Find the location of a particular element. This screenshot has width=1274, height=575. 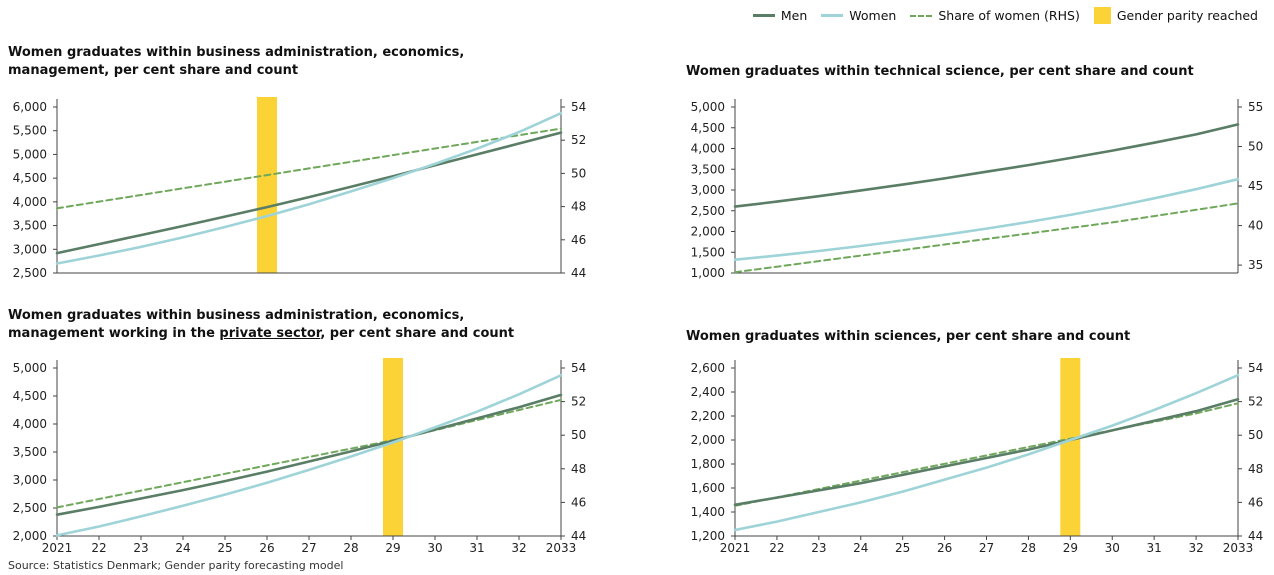

chart4-parity-bar is located at coordinates (1070, 447).